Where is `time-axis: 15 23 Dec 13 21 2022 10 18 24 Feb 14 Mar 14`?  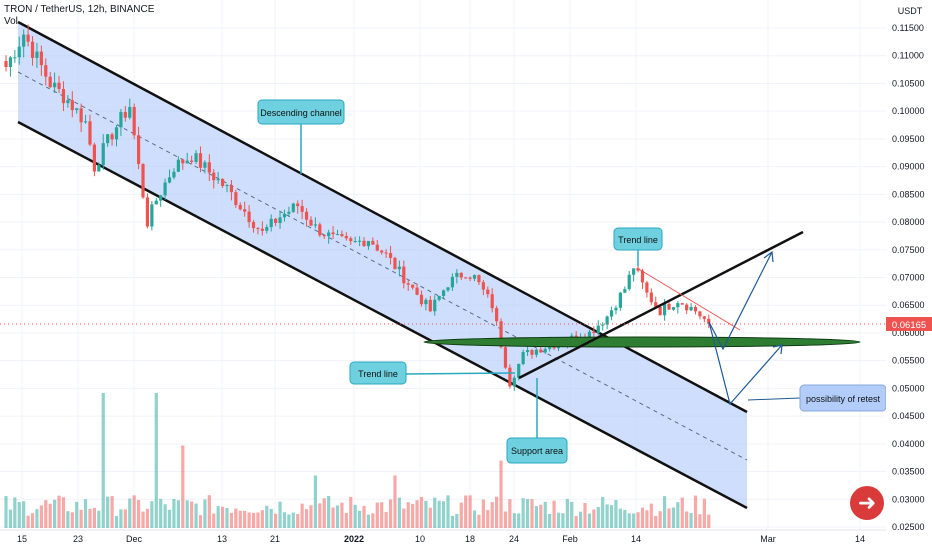
time-axis: 15 23 Dec 13 21 2022 10 18 24 Feb 14 Mar 14 is located at coordinates (443, 536).